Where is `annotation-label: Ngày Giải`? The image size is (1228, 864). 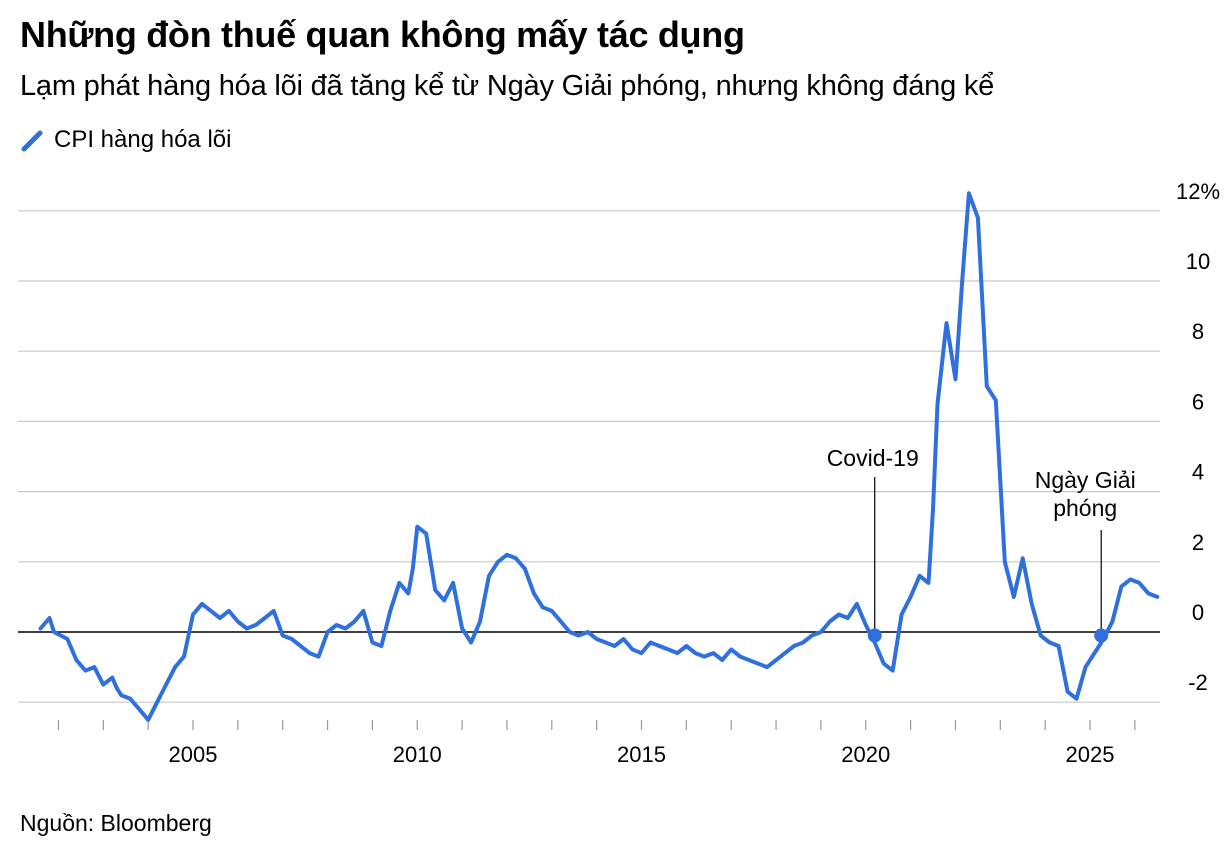
annotation-label: Ngày Giải is located at coordinates (1085, 480).